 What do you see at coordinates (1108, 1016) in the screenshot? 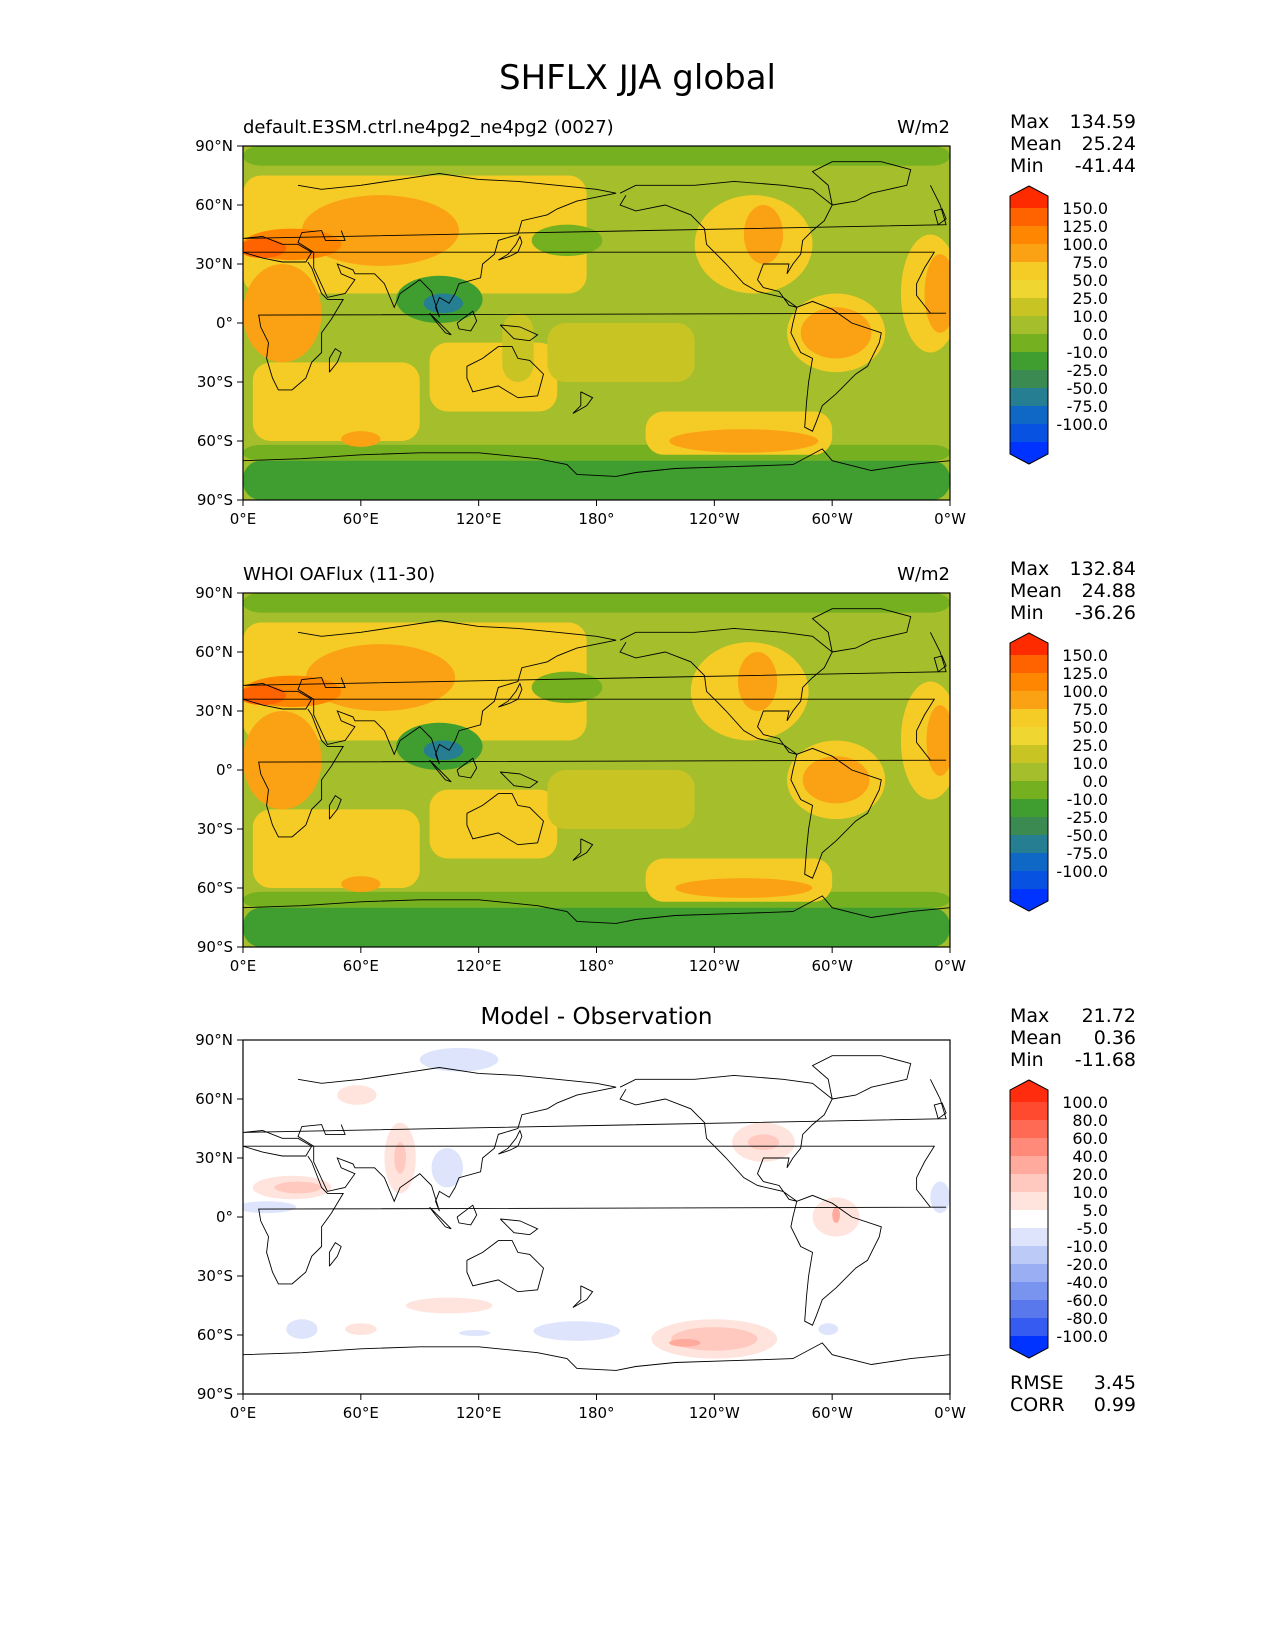
I see `stat-value: 21.72` at bounding box center [1108, 1016].